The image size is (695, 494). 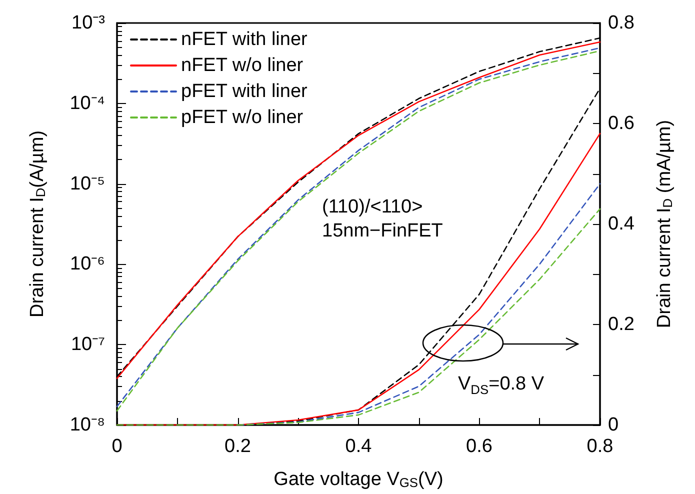 What do you see at coordinates (87, 103) in the screenshot?
I see `y-tick-label: 10⁻⁴` at bounding box center [87, 103].